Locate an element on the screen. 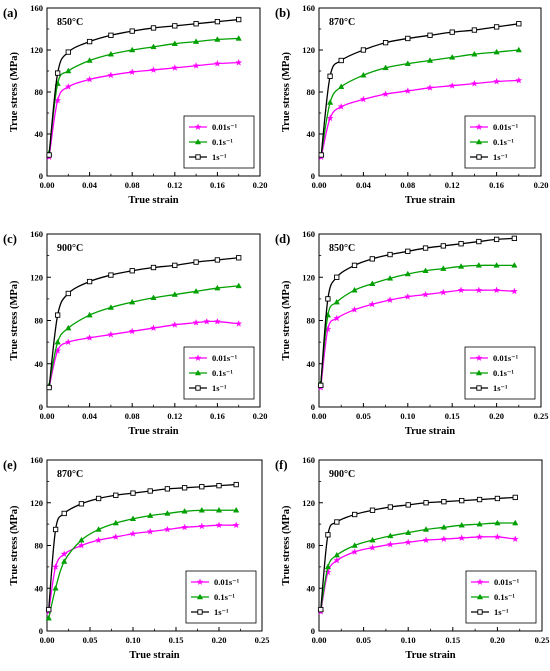 The height and width of the screenshot is (671, 550). temperature-label: 850°C is located at coordinates (70, 22).